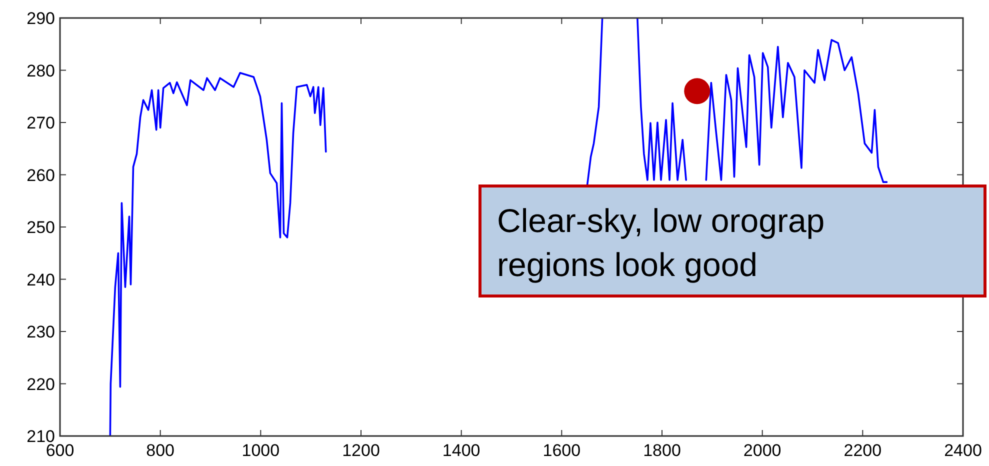  What do you see at coordinates (40, 123) in the screenshot?
I see `y-tick-label: 270` at bounding box center [40, 123].